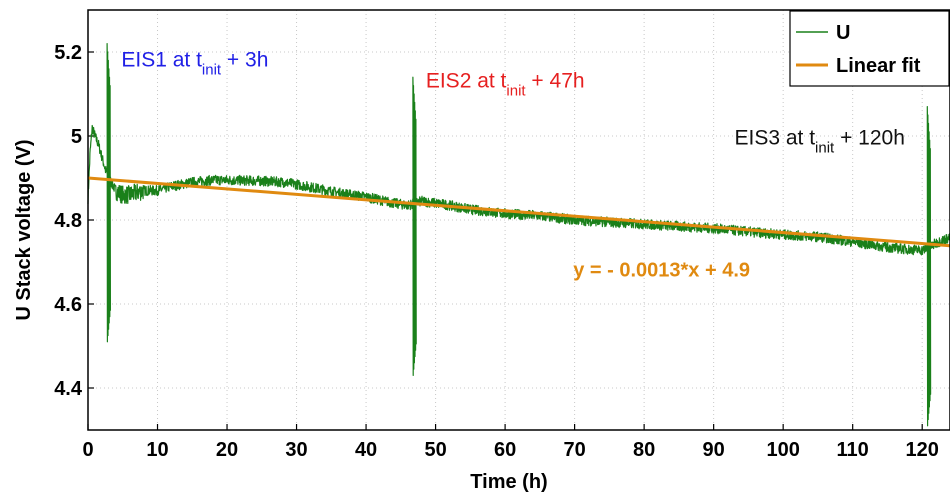 The width and height of the screenshot is (950, 494). I want to click on x-tick-label: 40, so click(366, 450).